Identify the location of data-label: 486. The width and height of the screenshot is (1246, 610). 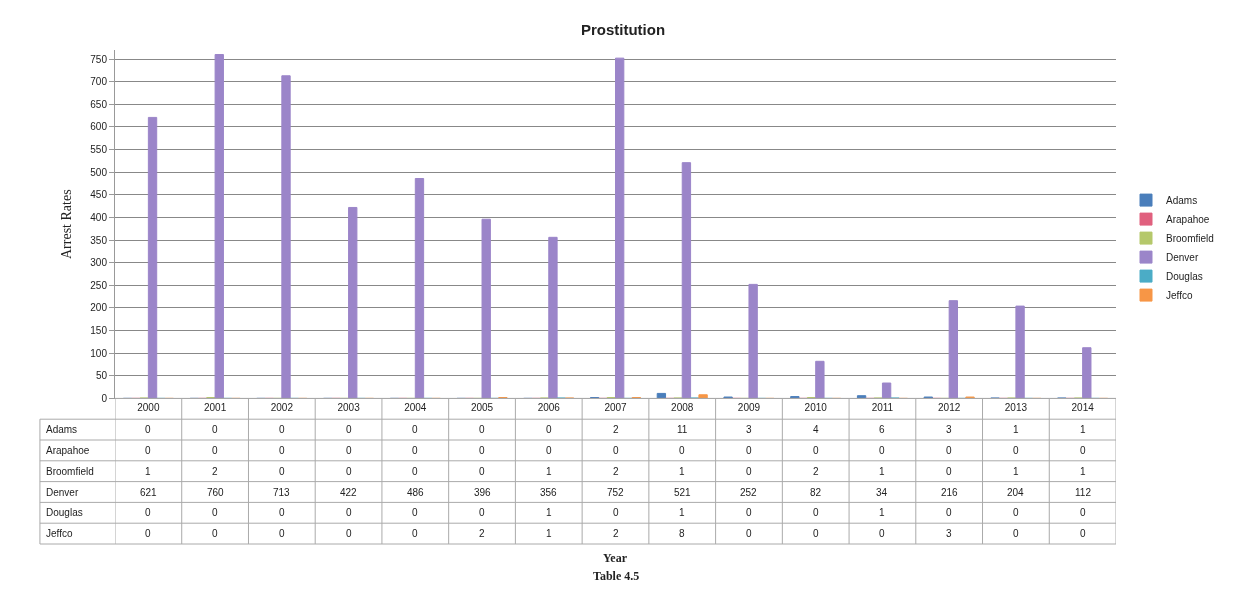
(416, 492).